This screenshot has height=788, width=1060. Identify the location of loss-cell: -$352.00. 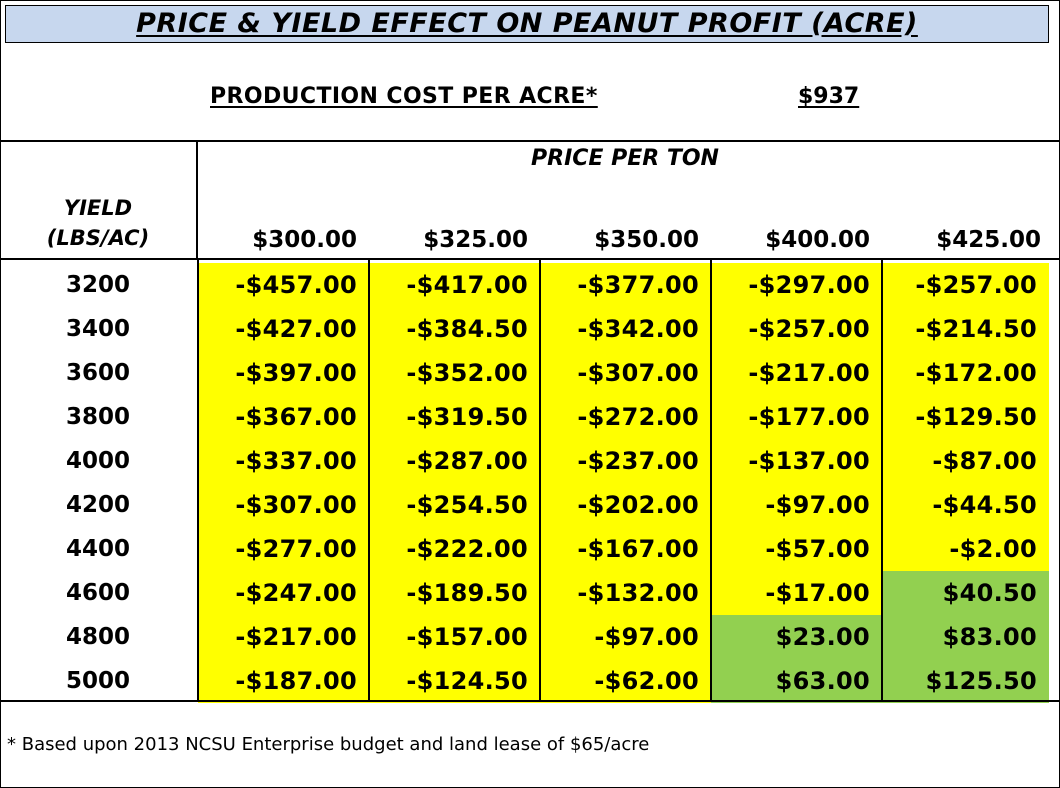
(454, 373).